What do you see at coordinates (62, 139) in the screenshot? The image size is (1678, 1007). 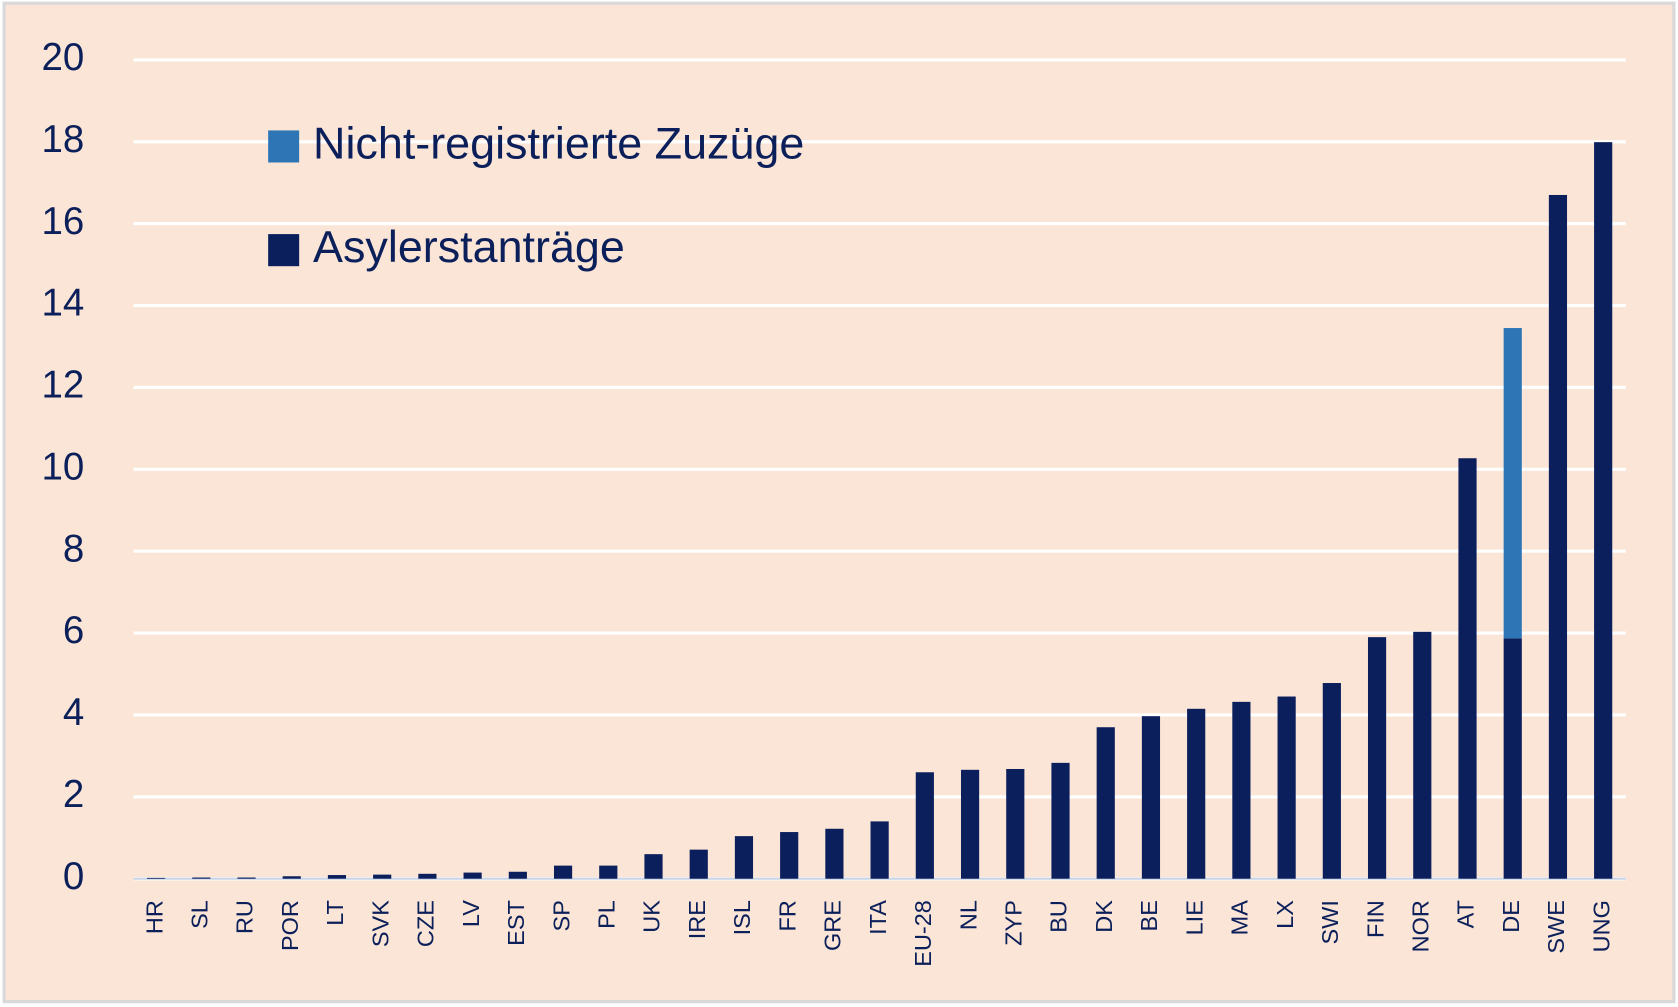 I see `y-tick-label: 18` at bounding box center [62, 139].